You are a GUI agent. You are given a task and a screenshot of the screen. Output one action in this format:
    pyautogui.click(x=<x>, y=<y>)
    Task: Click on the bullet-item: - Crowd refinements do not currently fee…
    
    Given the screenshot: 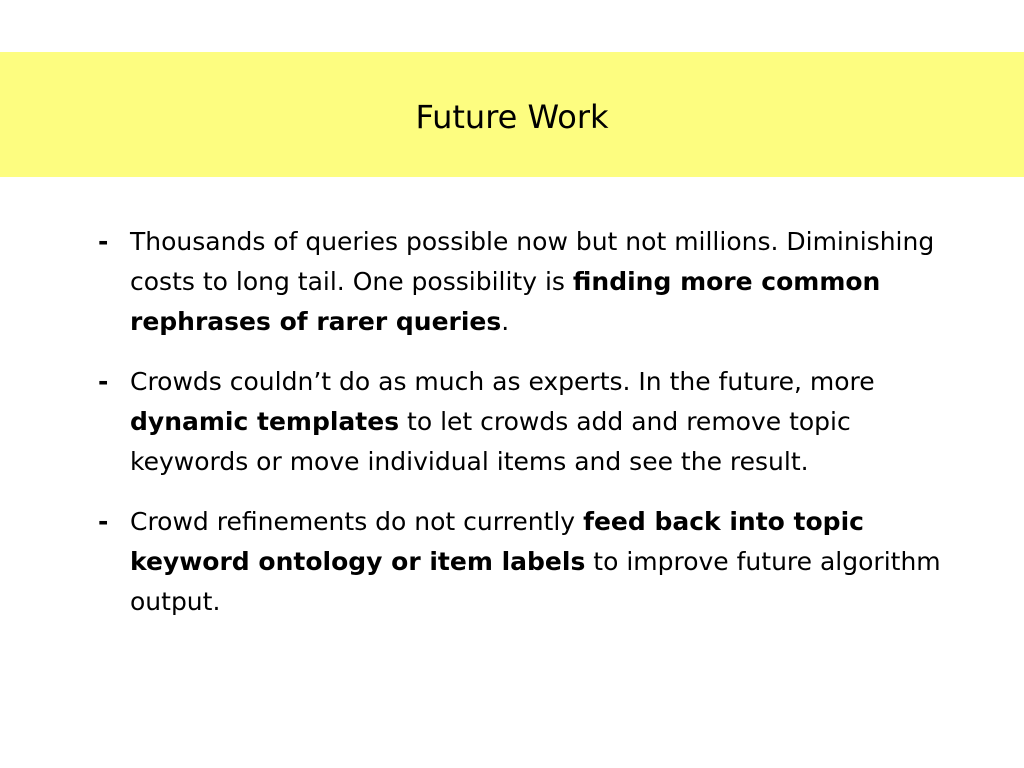 What is the action you would take?
    pyautogui.click(x=528, y=562)
    